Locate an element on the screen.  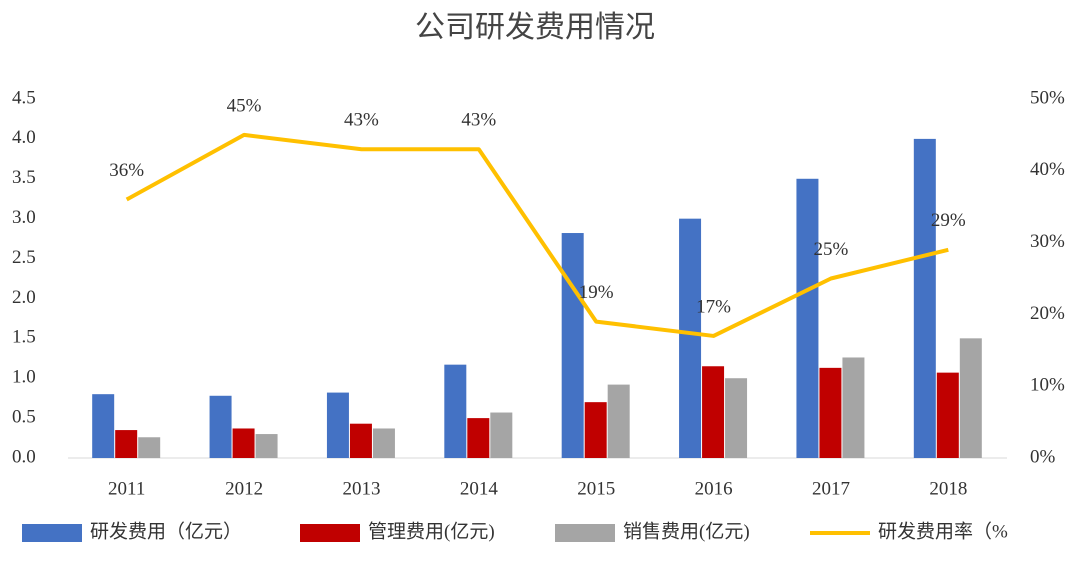
x-tick-label: 2017 is located at coordinates (831, 488).